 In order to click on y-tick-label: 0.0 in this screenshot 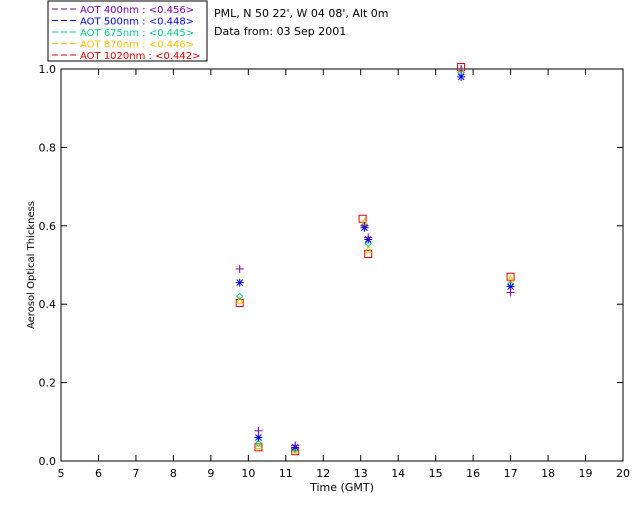, I will do `click(48, 461)`.